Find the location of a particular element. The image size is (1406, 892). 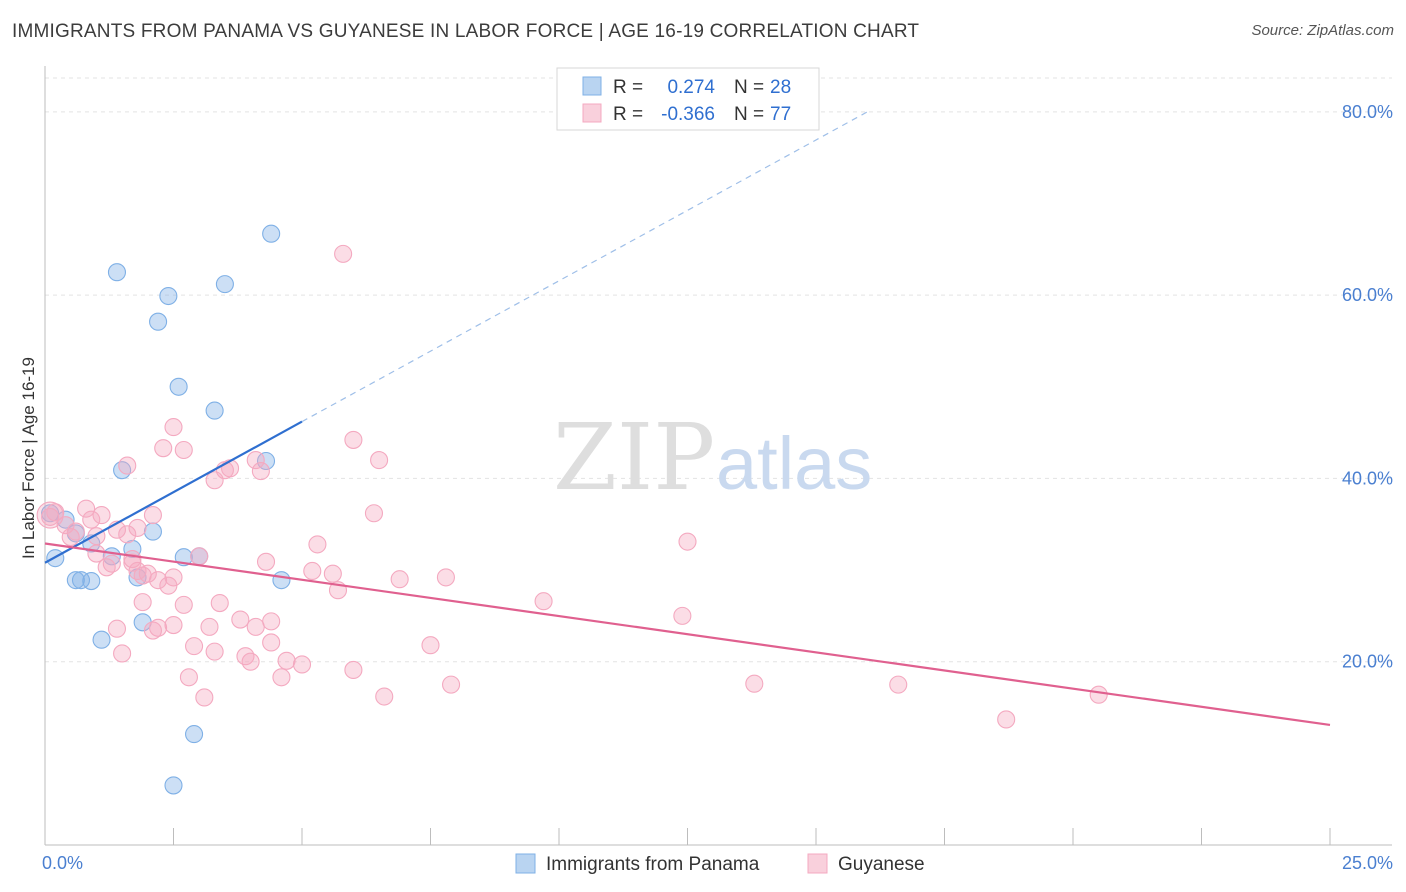

legend-label: Guyanese is located at coordinates (881, 864).